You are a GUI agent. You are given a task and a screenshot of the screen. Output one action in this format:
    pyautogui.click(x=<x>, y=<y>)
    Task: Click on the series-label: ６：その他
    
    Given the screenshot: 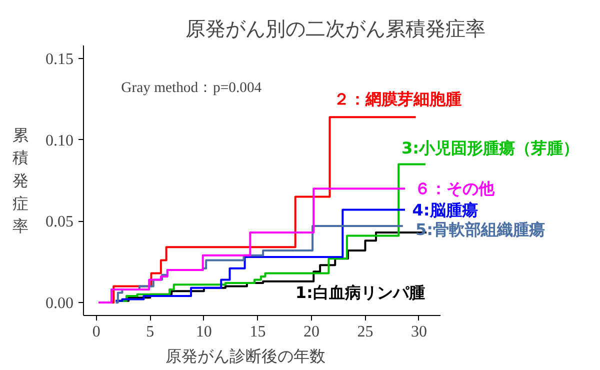 What is the action you would take?
    pyautogui.click(x=455, y=188)
    